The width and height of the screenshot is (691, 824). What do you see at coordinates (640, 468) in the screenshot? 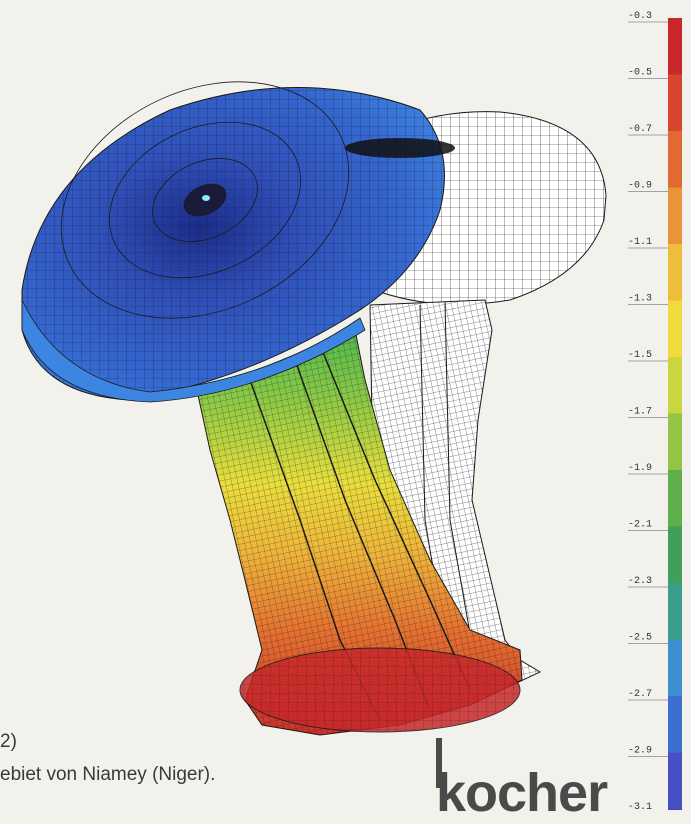
I see `legend-label: -1.9` at bounding box center [640, 468].